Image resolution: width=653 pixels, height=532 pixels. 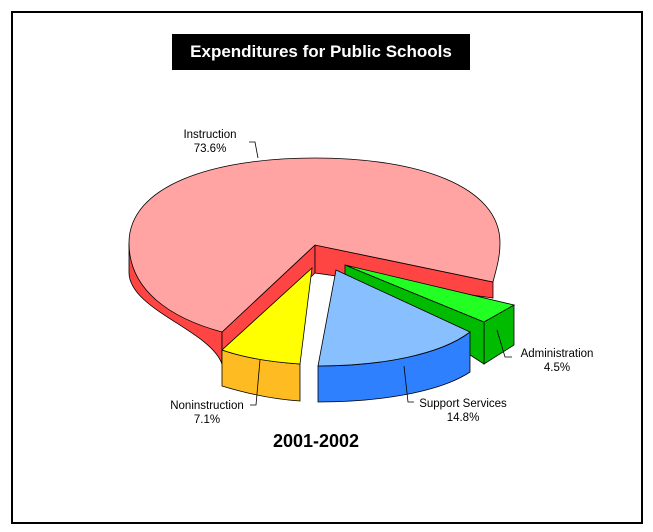 What do you see at coordinates (209, 135) in the screenshot?
I see `label-instruction-name: Instruction` at bounding box center [209, 135].